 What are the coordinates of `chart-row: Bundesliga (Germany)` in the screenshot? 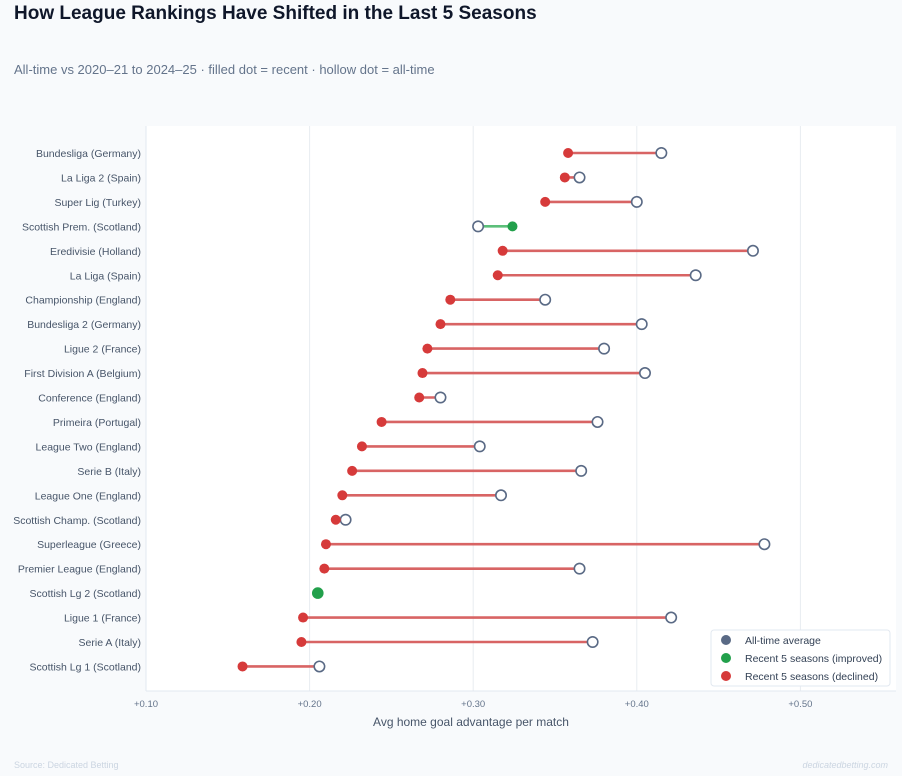 It's located at (352, 153).